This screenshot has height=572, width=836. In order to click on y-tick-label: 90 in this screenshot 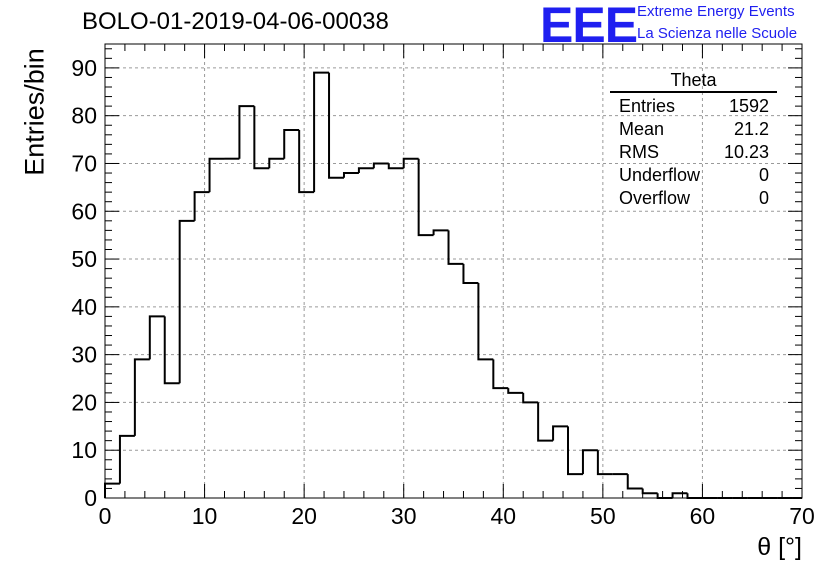, I will do `click(84, 68)`.